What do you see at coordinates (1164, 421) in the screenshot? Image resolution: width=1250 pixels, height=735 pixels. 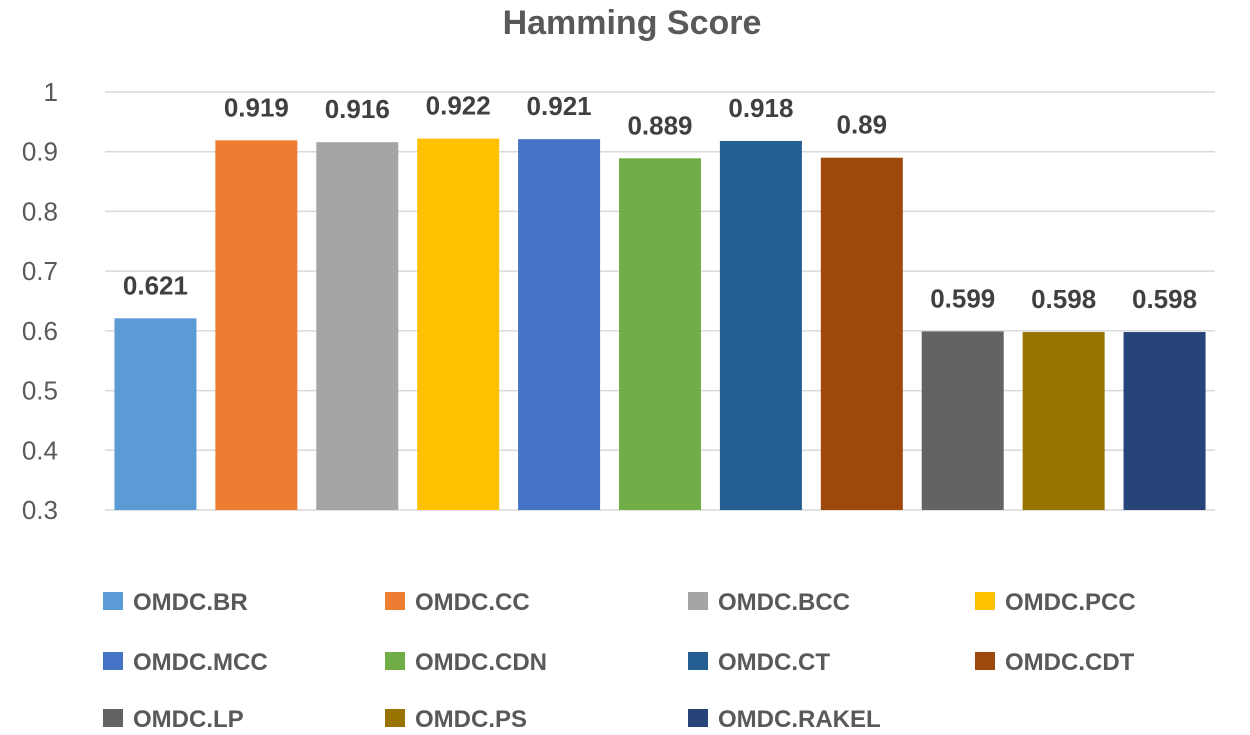 I see `bar-omdc-rakel` at bounding box center [1164, 421].